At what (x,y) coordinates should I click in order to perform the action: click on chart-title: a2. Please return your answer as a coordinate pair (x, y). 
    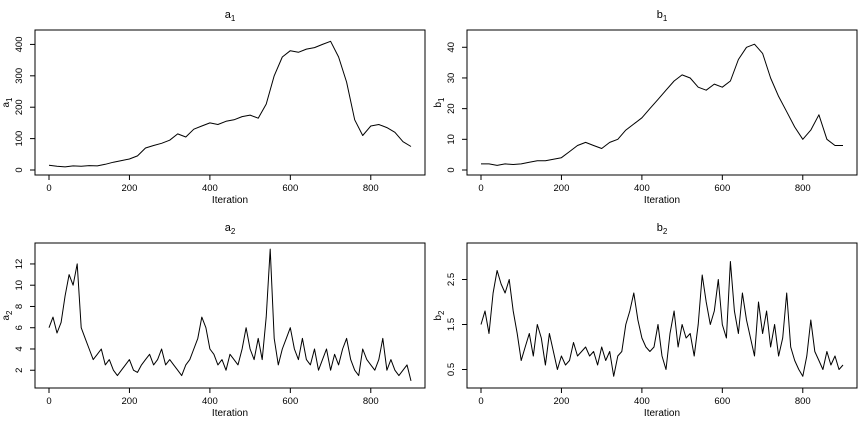
    Looking at the image, I should click on (230, 229).